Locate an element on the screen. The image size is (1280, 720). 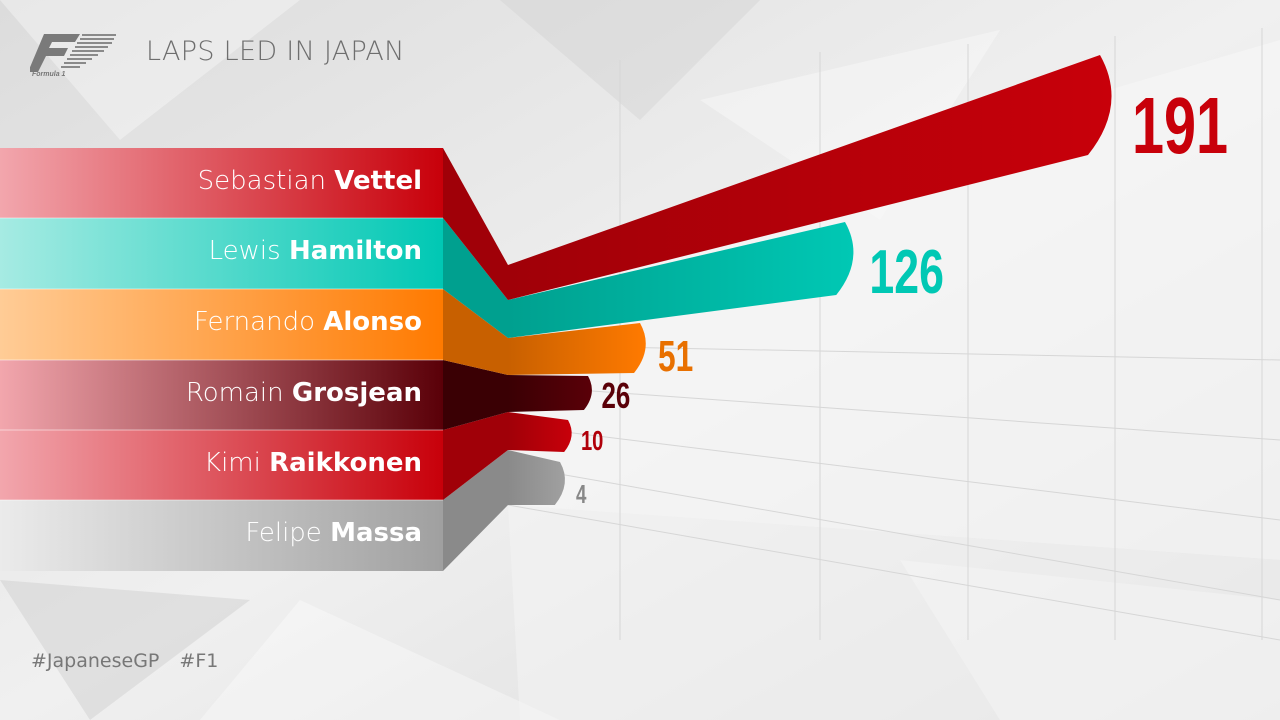
hashtags: #JapaneseGP #F1 is located at coordinates (131, 661).